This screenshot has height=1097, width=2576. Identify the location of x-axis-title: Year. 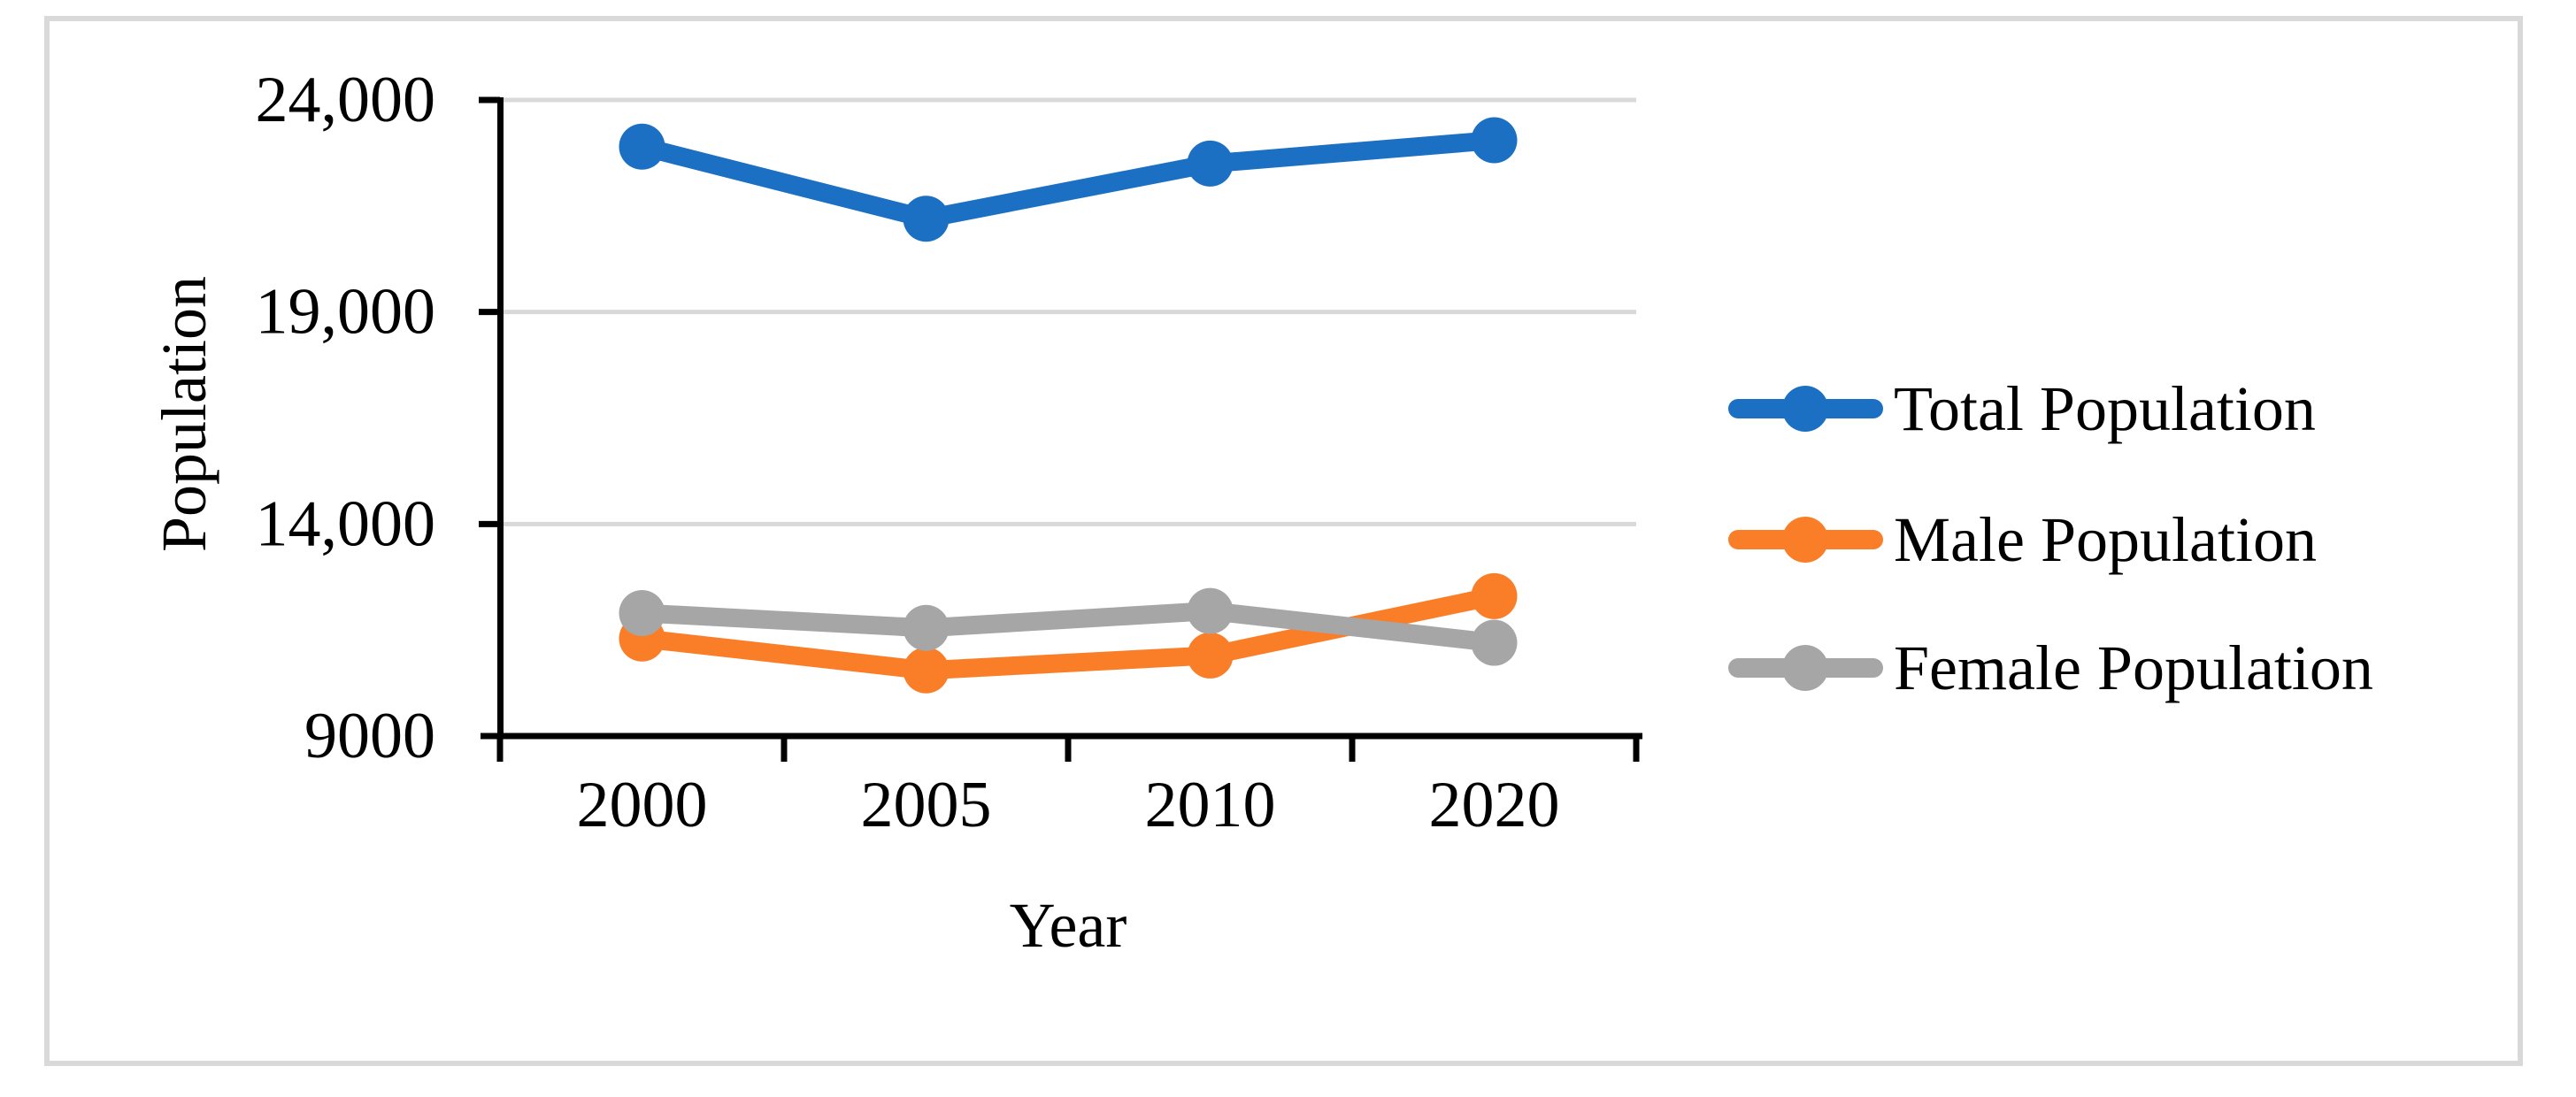
(1068, 925).